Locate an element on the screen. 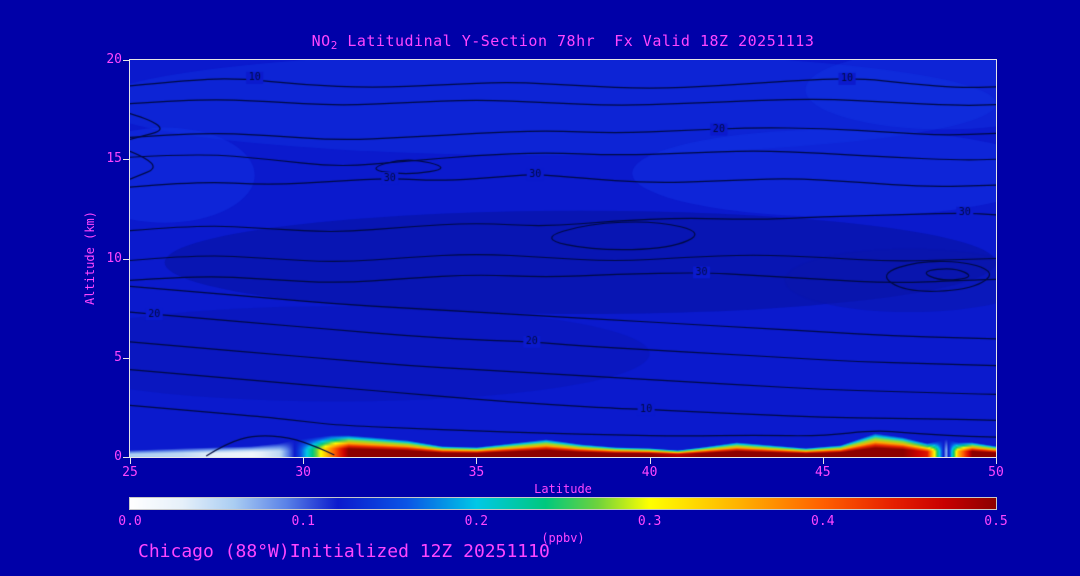 This screenshot has height=576, width=1080. x-tick-label: 45 is located at coordinates (822, 472).